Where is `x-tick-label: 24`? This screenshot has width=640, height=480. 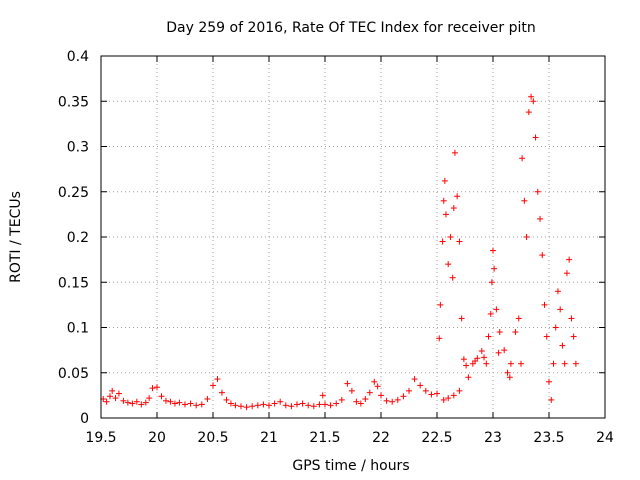 x-tick-label: 24 is located at coordinates (605, 438).